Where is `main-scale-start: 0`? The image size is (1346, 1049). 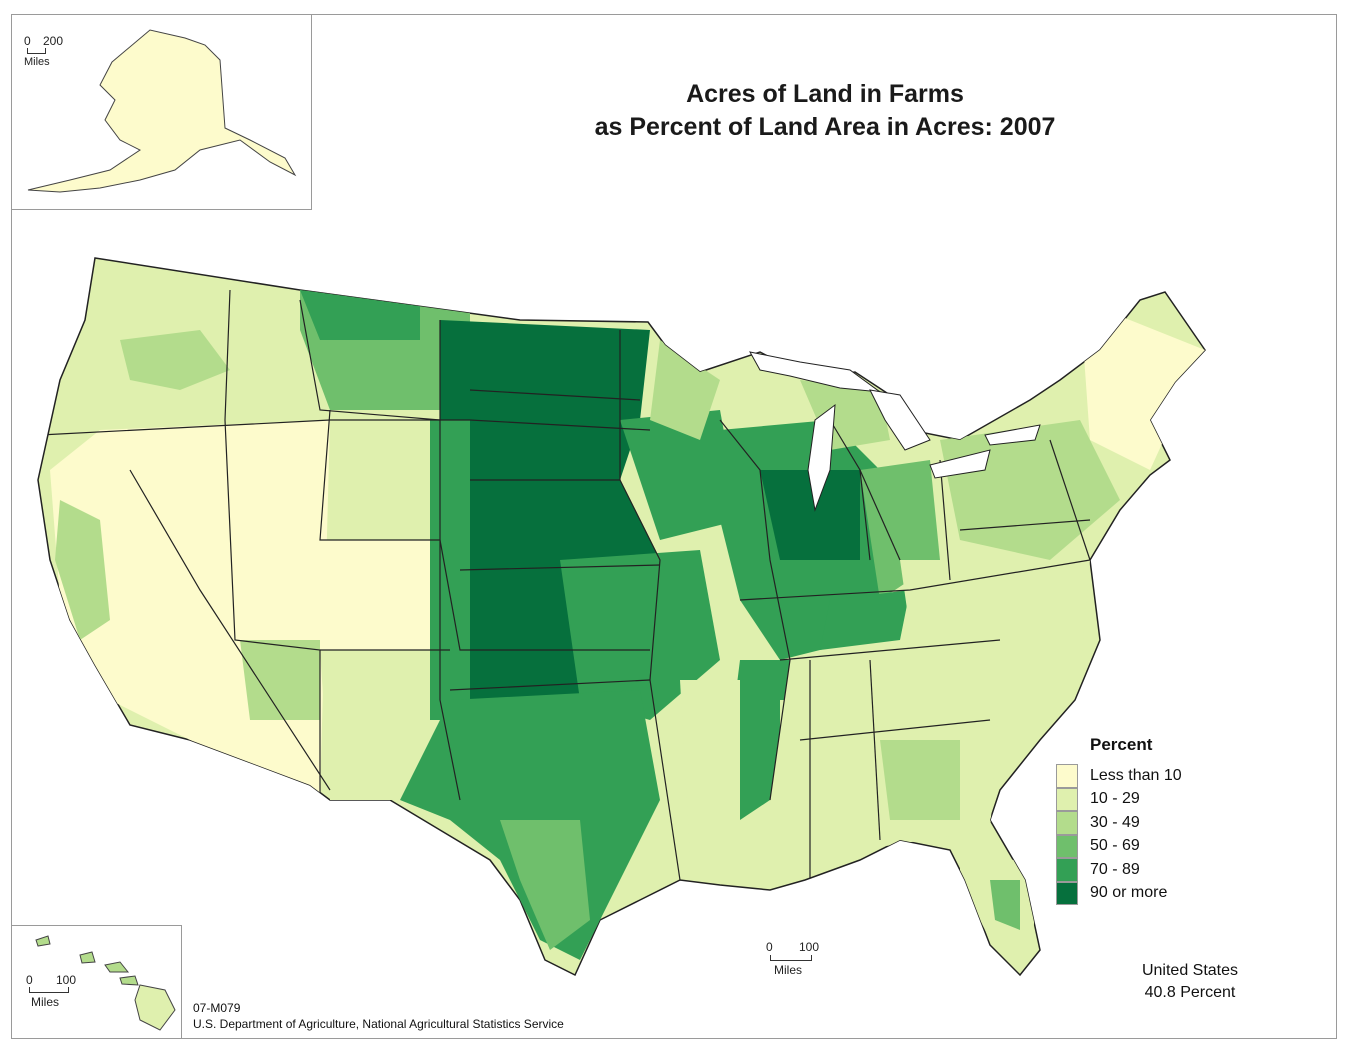
main-scale-start: 0 is located at coordinates (769, 947).